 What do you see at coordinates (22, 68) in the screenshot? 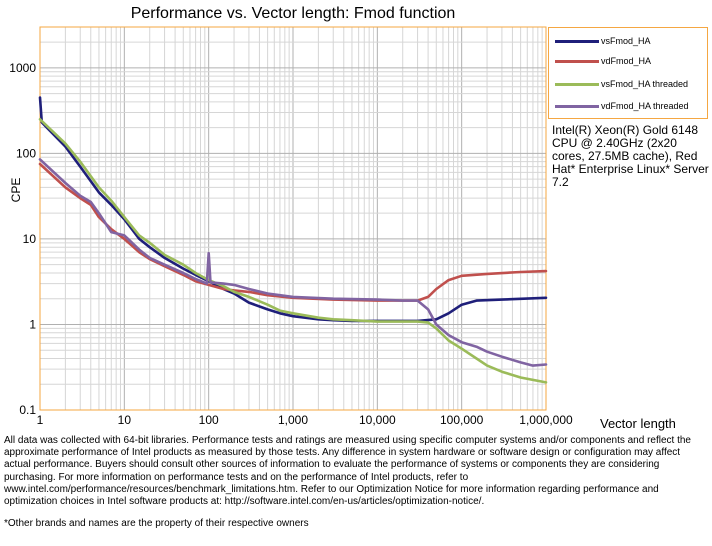
I see `y-tick-label: 1000` at bounding box center [22, 68].